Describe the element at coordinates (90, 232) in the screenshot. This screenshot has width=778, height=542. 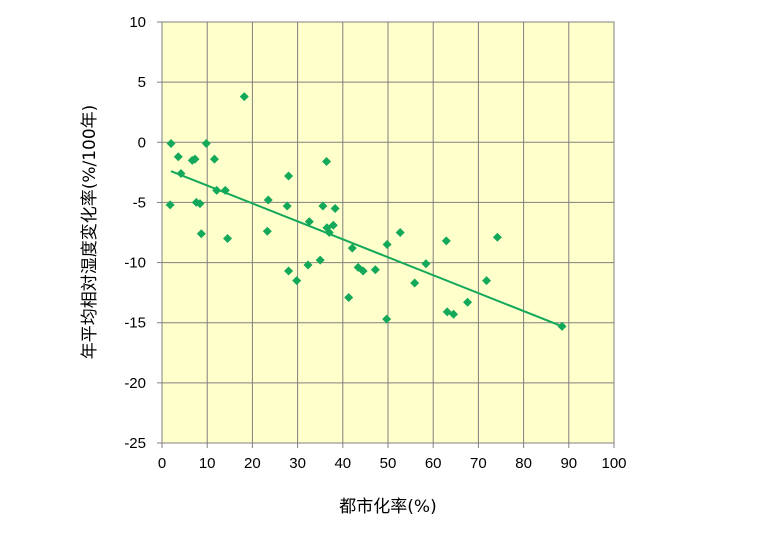
I see `y-axis-title: 年平均相対湿度変化率(%/100年)` at that location.